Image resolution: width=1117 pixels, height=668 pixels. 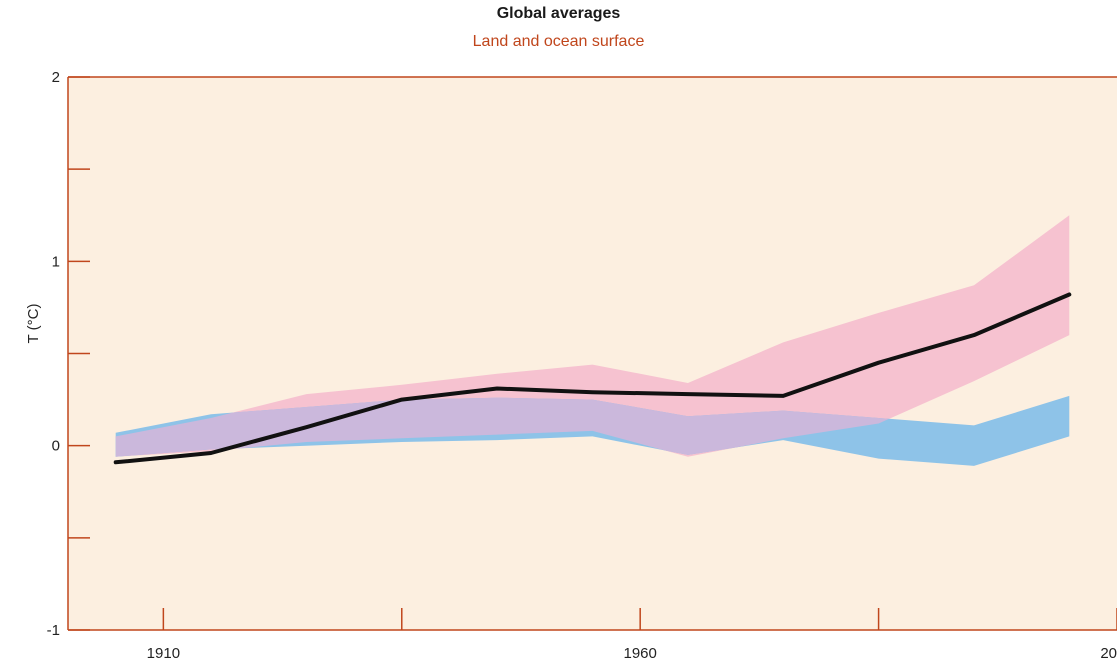 What do you see at coordinates (558, 41) in the screenshot?
I see `chart-subtitle: Land and ocean surface` at bounding box center [558, 41].